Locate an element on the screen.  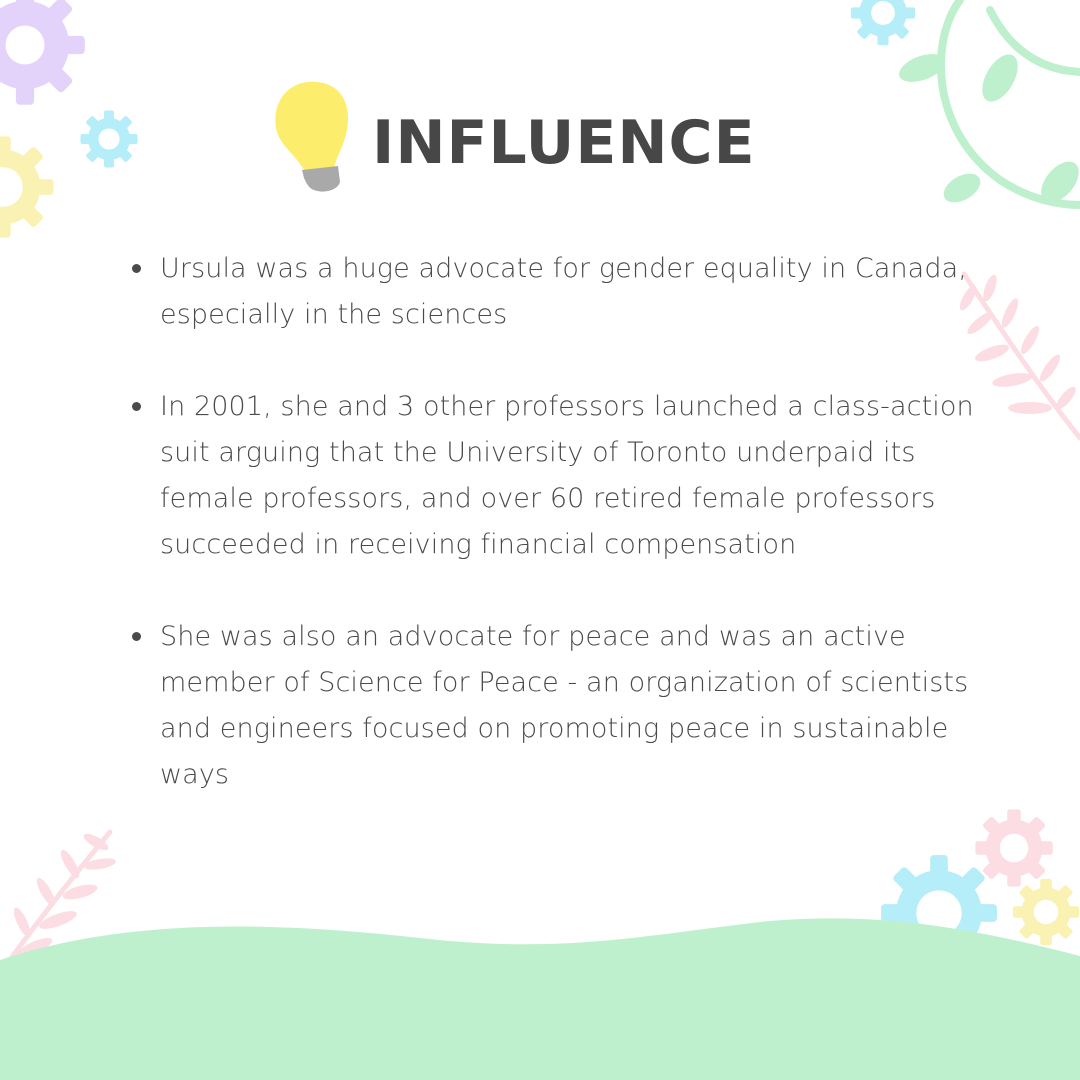
title-row: INFLUENCE is located at coordinates (512, 137).